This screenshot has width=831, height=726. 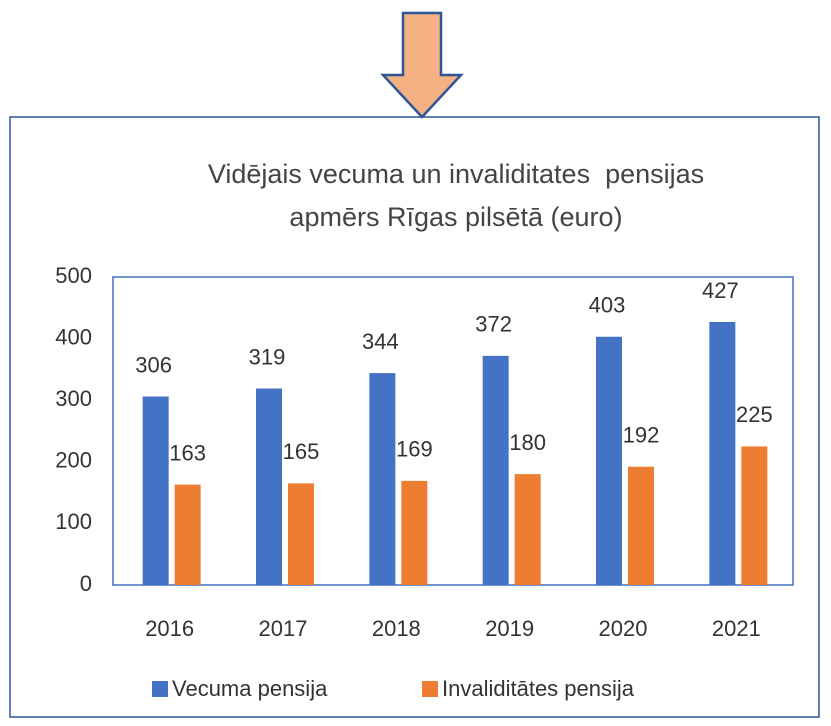 What do you see at coordinates (455, 217) in the screenshot?
I see `chart-title: apmērs Rīgas pilsētā (euro)` at bounding box center [455, 217].